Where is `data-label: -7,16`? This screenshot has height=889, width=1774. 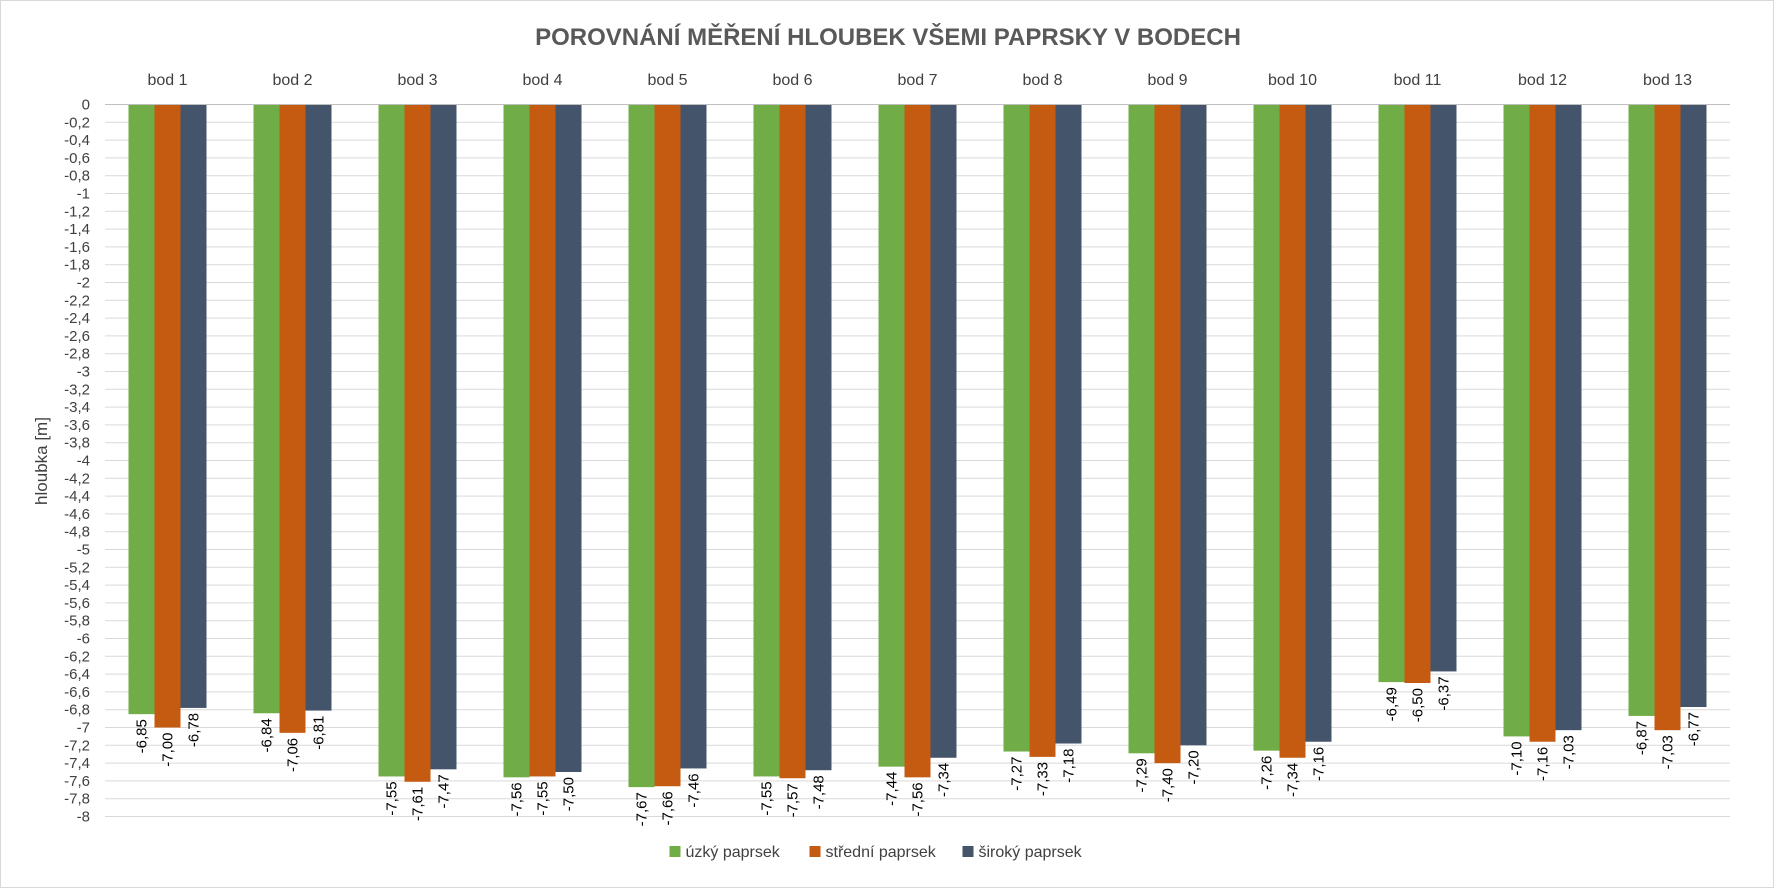 data-label: -7,16 is located at coordinates (1319, 764).